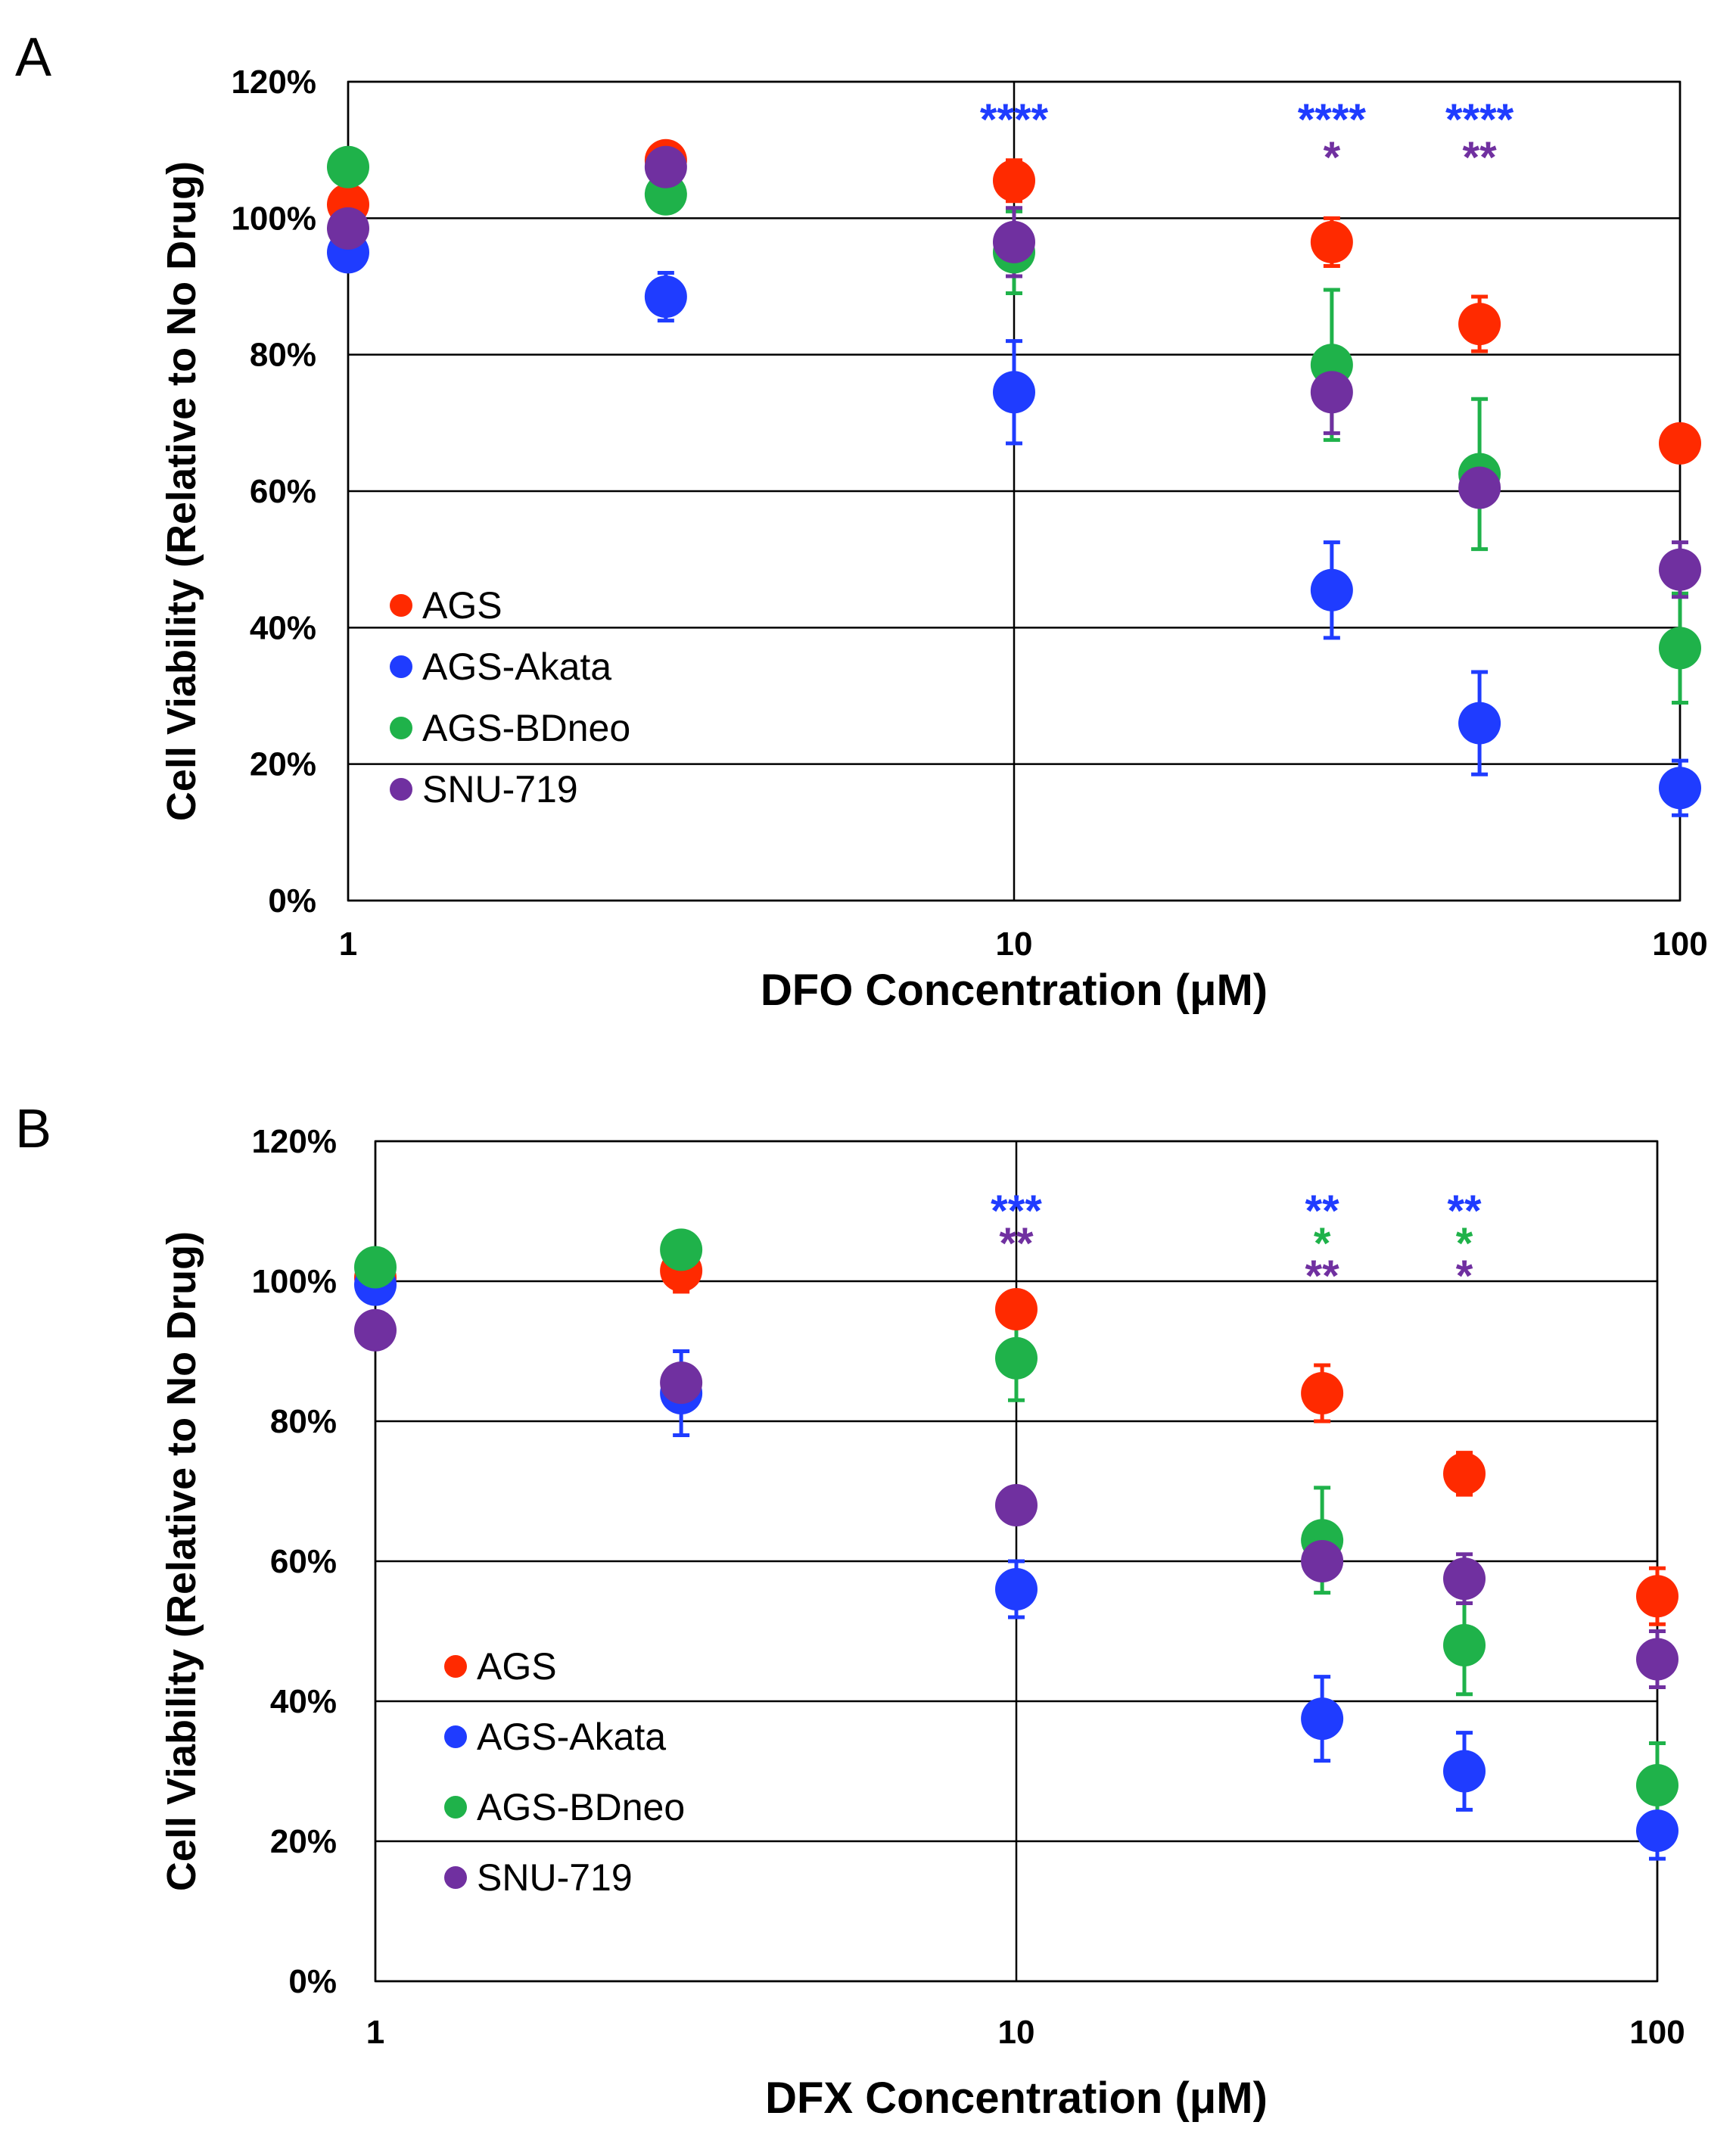  I want to click on panel-label: A, so click(33, 57).